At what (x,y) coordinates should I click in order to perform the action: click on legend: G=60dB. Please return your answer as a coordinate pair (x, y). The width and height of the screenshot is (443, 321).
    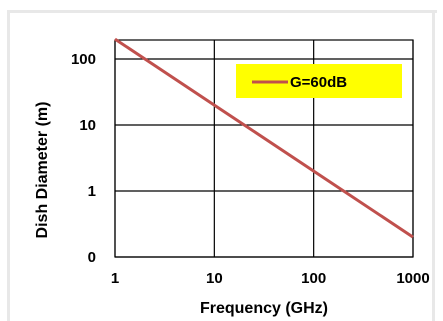
    Looking at the image, I should click on (319, 81).